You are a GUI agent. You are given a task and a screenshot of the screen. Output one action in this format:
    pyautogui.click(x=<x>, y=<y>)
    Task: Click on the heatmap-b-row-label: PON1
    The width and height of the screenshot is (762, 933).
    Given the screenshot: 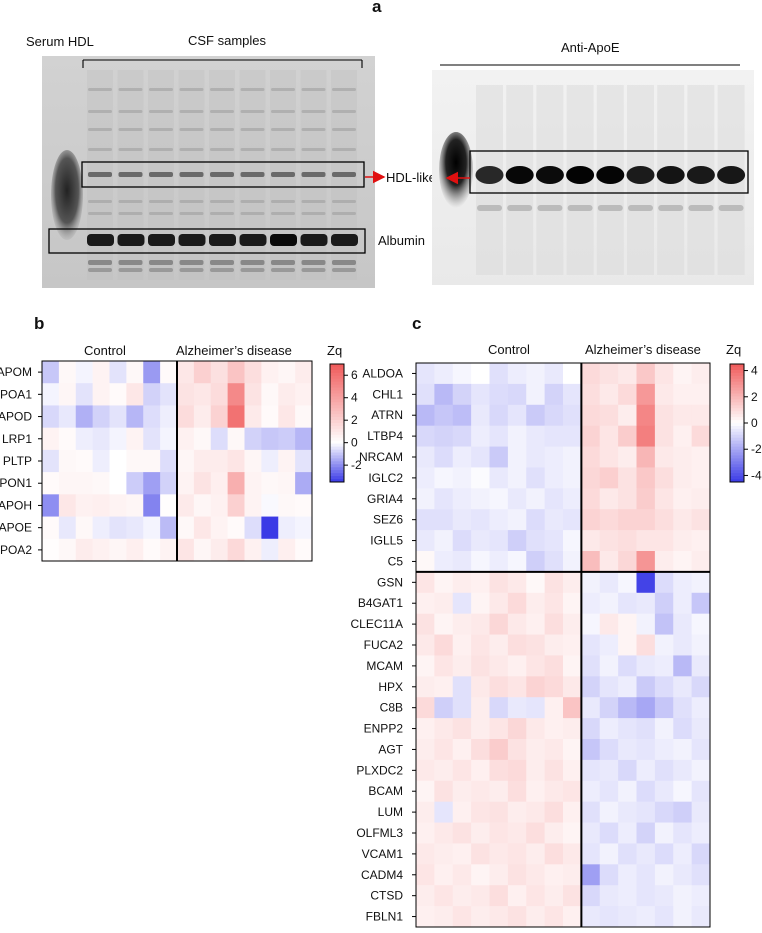 What is the action you would take?
    pyautogui.click(x=16, y=483)
    